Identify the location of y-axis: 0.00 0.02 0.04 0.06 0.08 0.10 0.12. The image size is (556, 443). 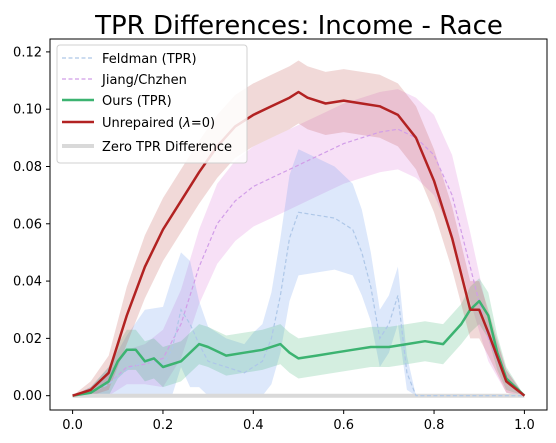
(31, 224).